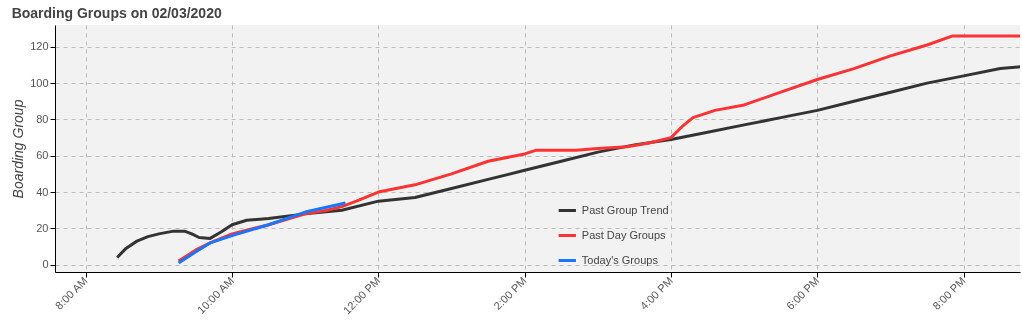 The image size is (1022, 326). I want to click on y-tick-label: 80, so click(42, 118).